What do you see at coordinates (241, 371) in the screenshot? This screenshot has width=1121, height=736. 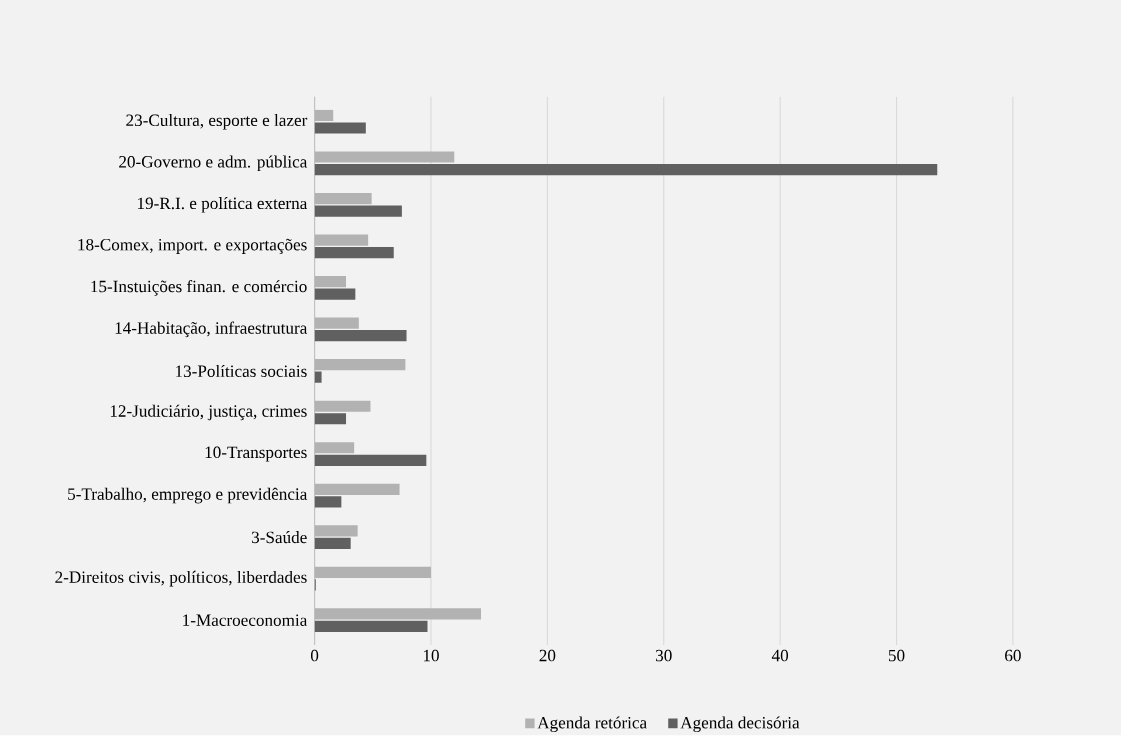 I see `y-tick-label: 13-Políticas sociais` at bounding box center [241, 371].